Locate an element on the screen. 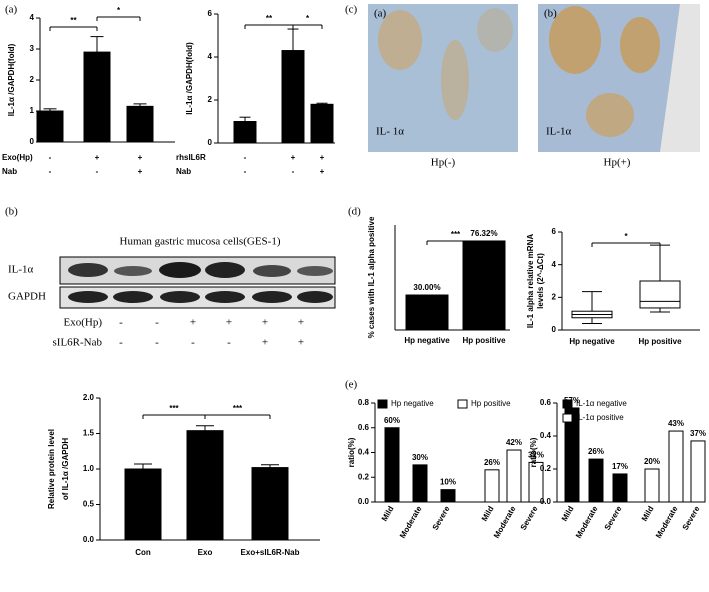 The width and height of the screenshot is (709, 592). value-label: 30% is located at coordinates (420, 457).